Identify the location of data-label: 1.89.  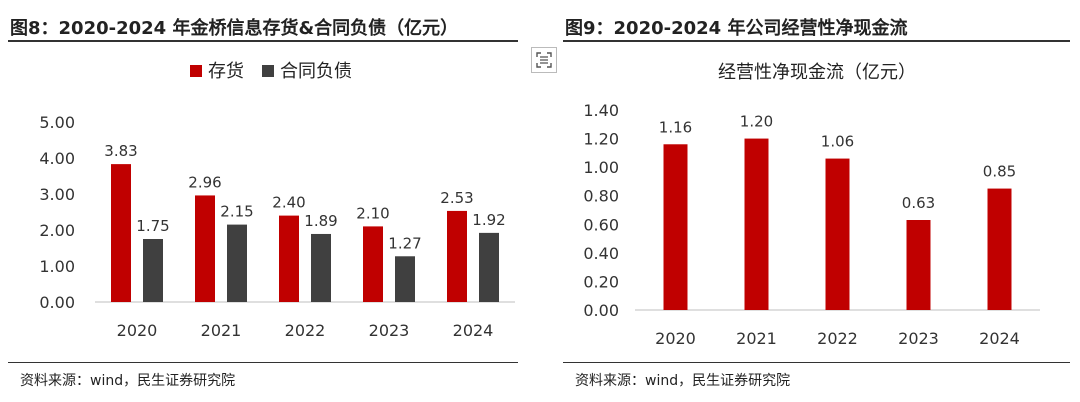
(320, 221).